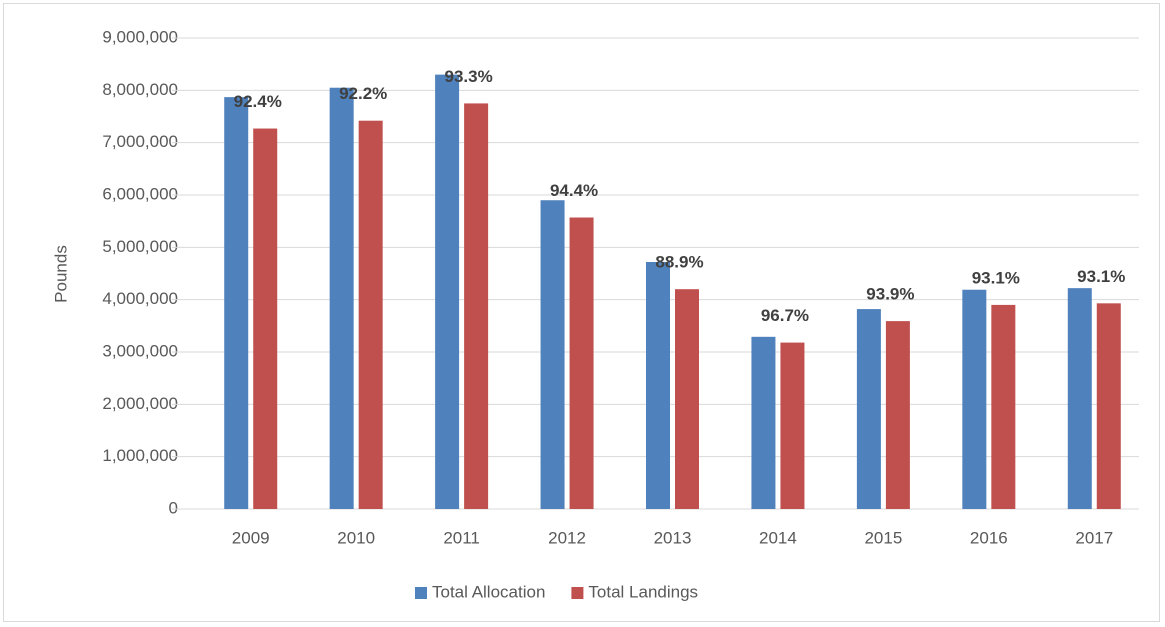  Describe the element at coordinates (1094, 537) in the screenshot. I see `x-tick-label: 2017` at that location.